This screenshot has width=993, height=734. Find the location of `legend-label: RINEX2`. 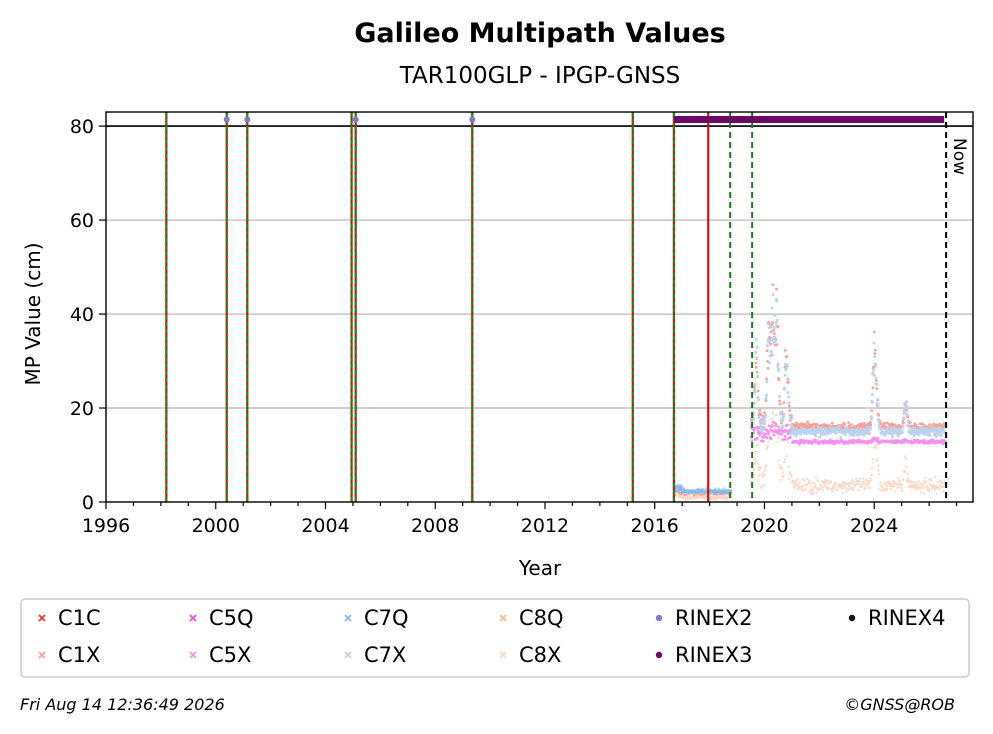

legend-label: RINEX2 is located at coordinates (714, 618).